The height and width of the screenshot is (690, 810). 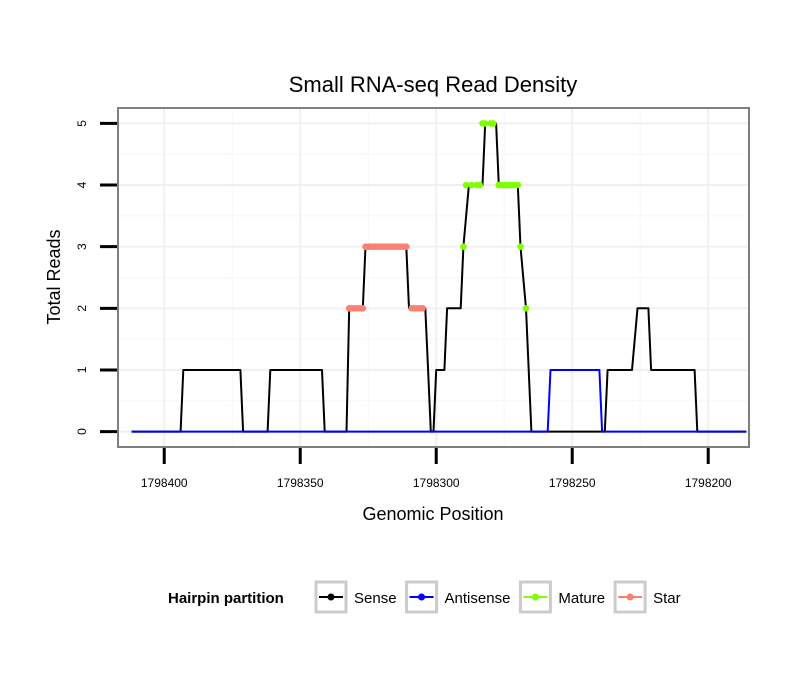 I want to click on x-axis-title: Genomic Position, so click(x=432, y=514).